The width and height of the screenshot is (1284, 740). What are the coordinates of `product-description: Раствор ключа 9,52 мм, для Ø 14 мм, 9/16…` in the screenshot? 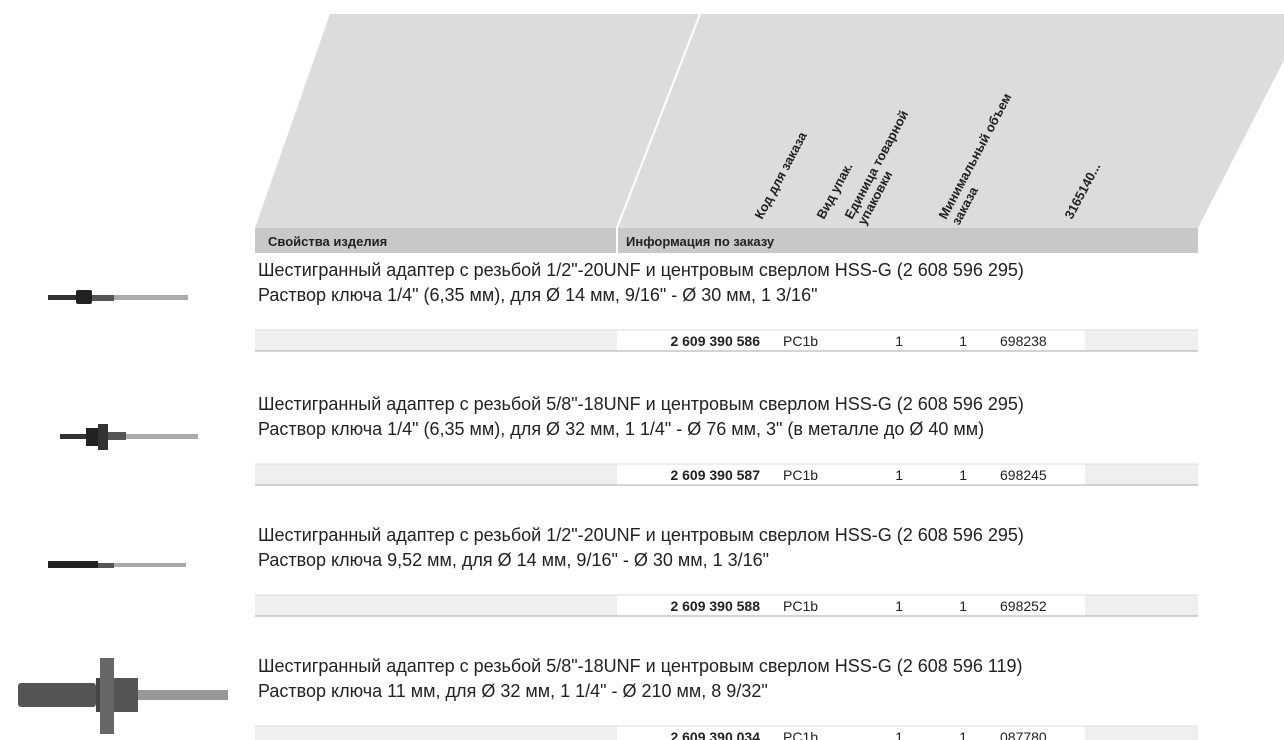 It's located at (513, 560).